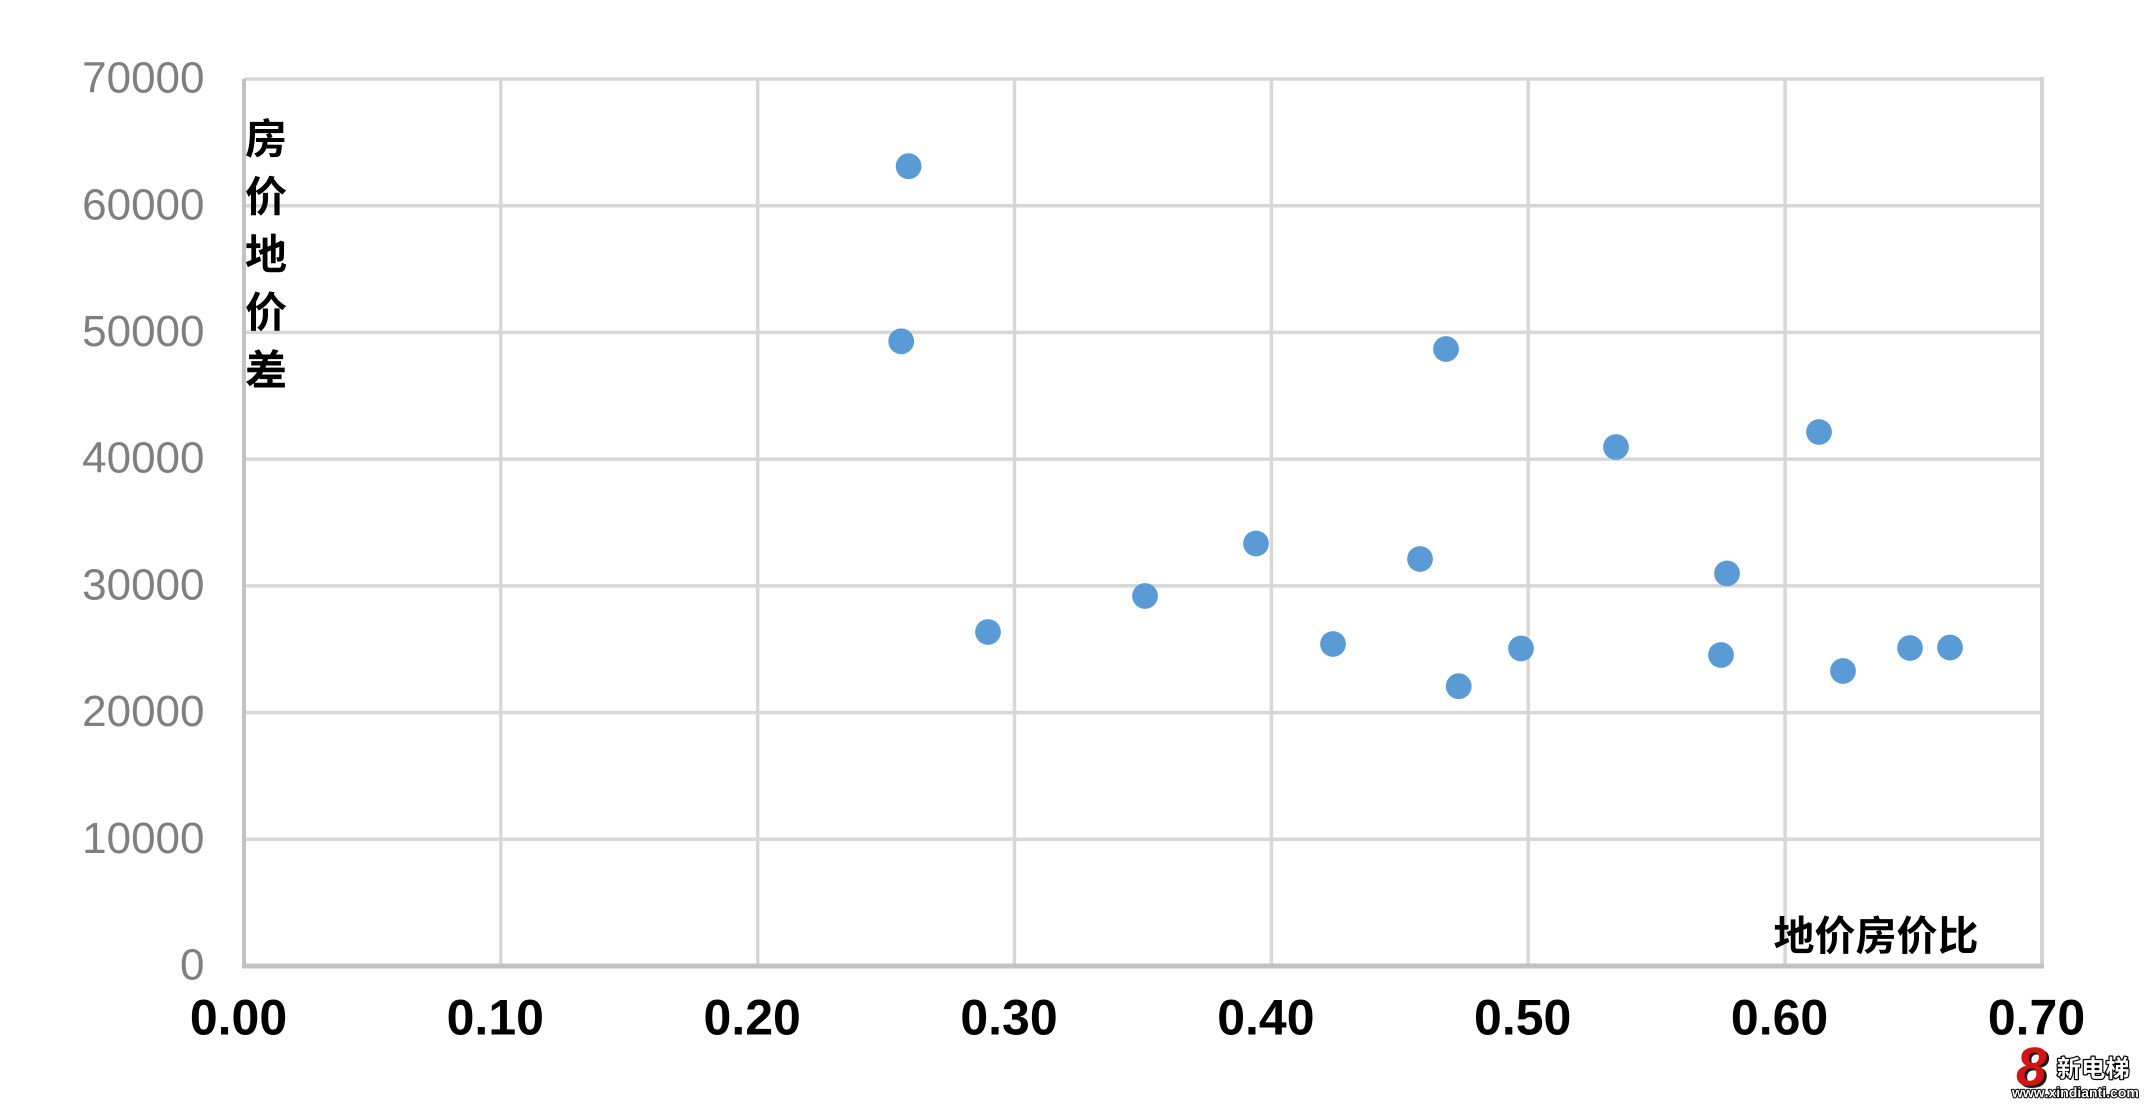 The image size is (2148, 1104). I want to click on svg-text: 10000, so click(143, 838).